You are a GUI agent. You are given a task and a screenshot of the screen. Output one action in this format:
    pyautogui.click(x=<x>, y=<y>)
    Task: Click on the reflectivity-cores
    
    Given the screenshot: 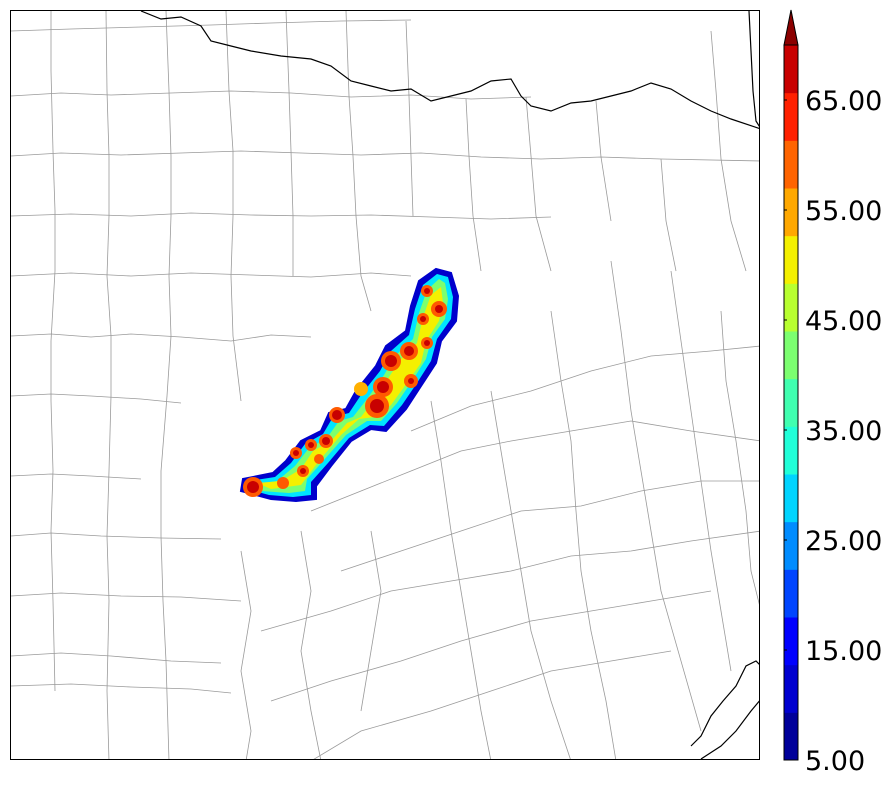 What is the action you would take?
    pyautogui.click(x=345, y=391)
    